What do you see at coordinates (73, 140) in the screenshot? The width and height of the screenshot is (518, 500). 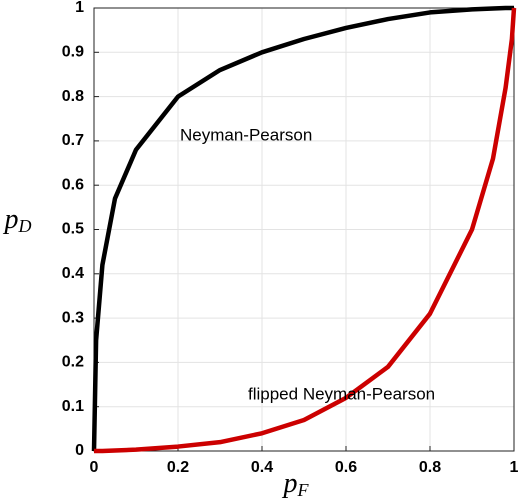 I see `y-tick-label: 0.7` at bounding box center [73, 140].